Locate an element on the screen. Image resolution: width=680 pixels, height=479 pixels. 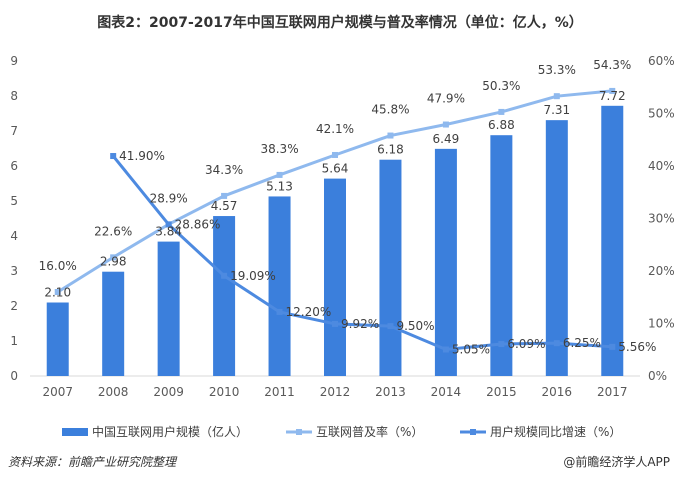
growth-label: 41.90% is located at coordinates (142, 156).